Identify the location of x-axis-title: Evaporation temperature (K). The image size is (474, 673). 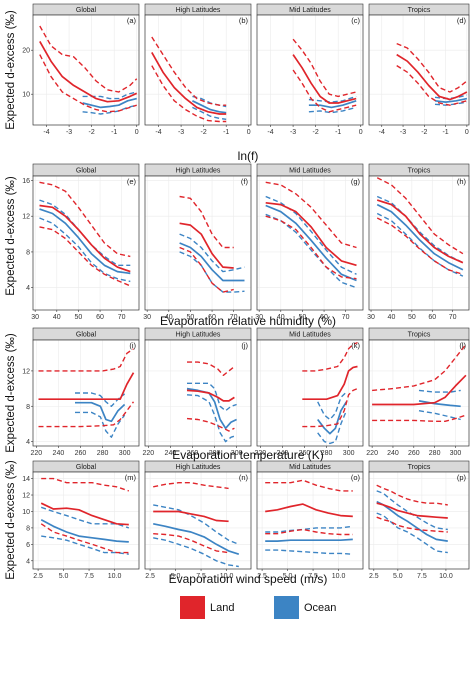
(247, 455).